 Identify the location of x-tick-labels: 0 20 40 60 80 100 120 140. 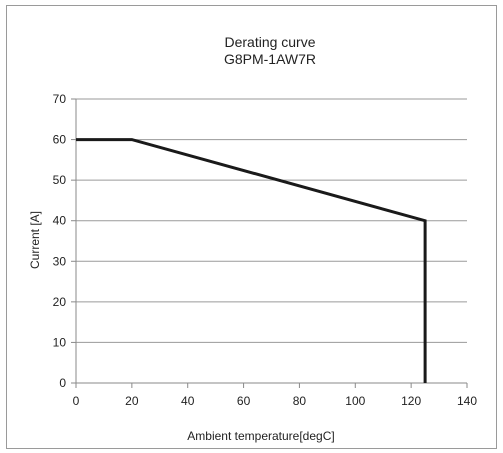
(275, 401).